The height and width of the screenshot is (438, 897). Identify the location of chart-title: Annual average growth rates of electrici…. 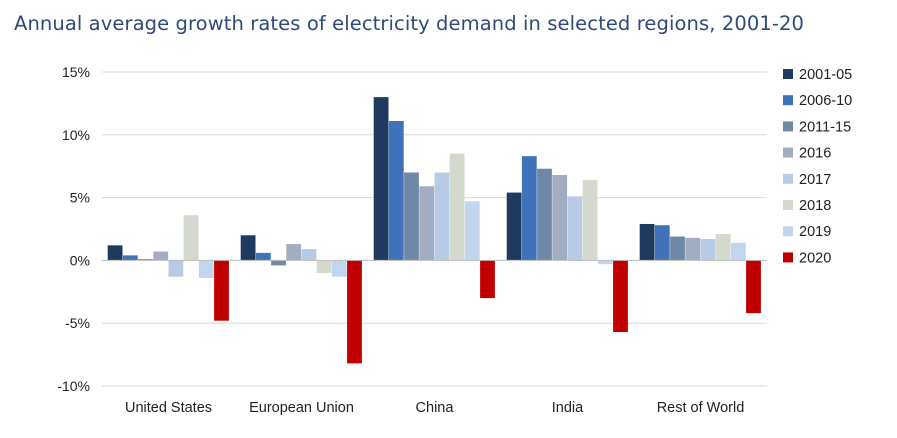
(409, 23).